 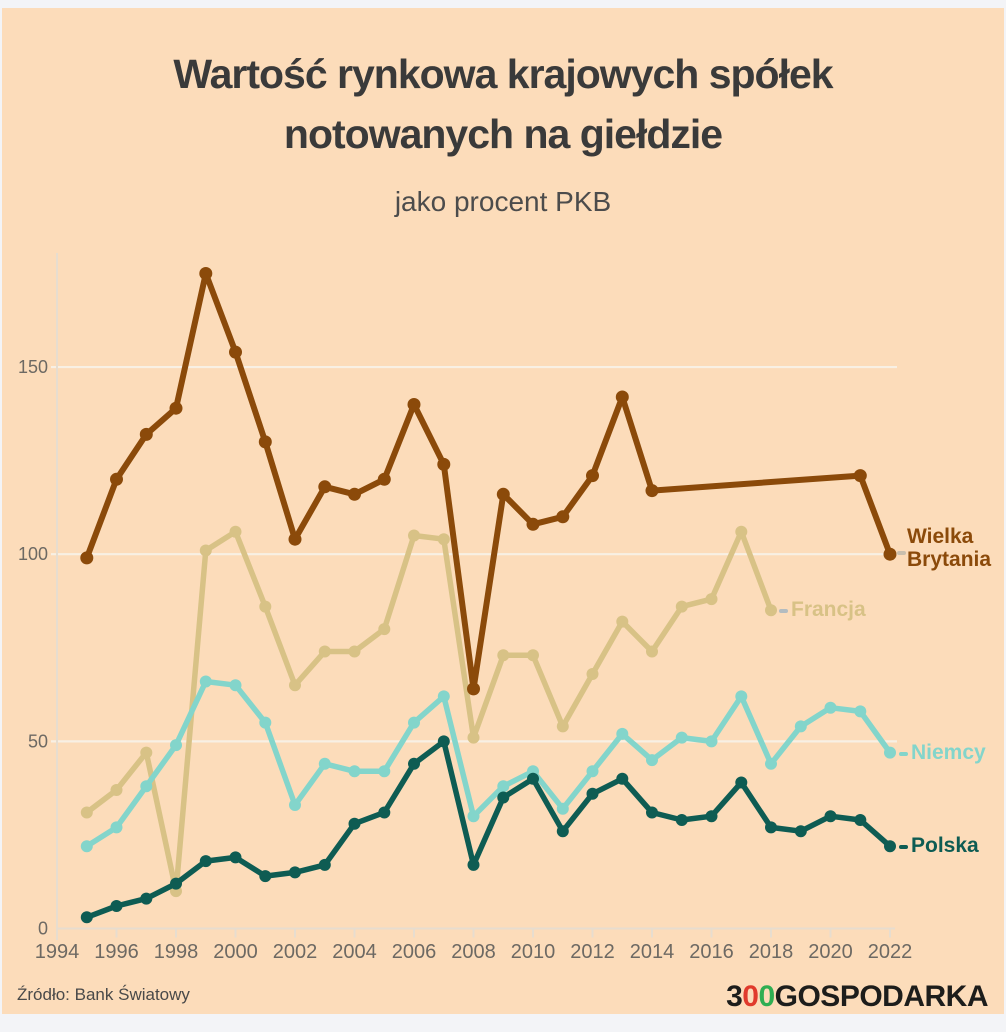 I want to click on title-line-2: notowanych na giełdzie, so click(x=503, y=134).